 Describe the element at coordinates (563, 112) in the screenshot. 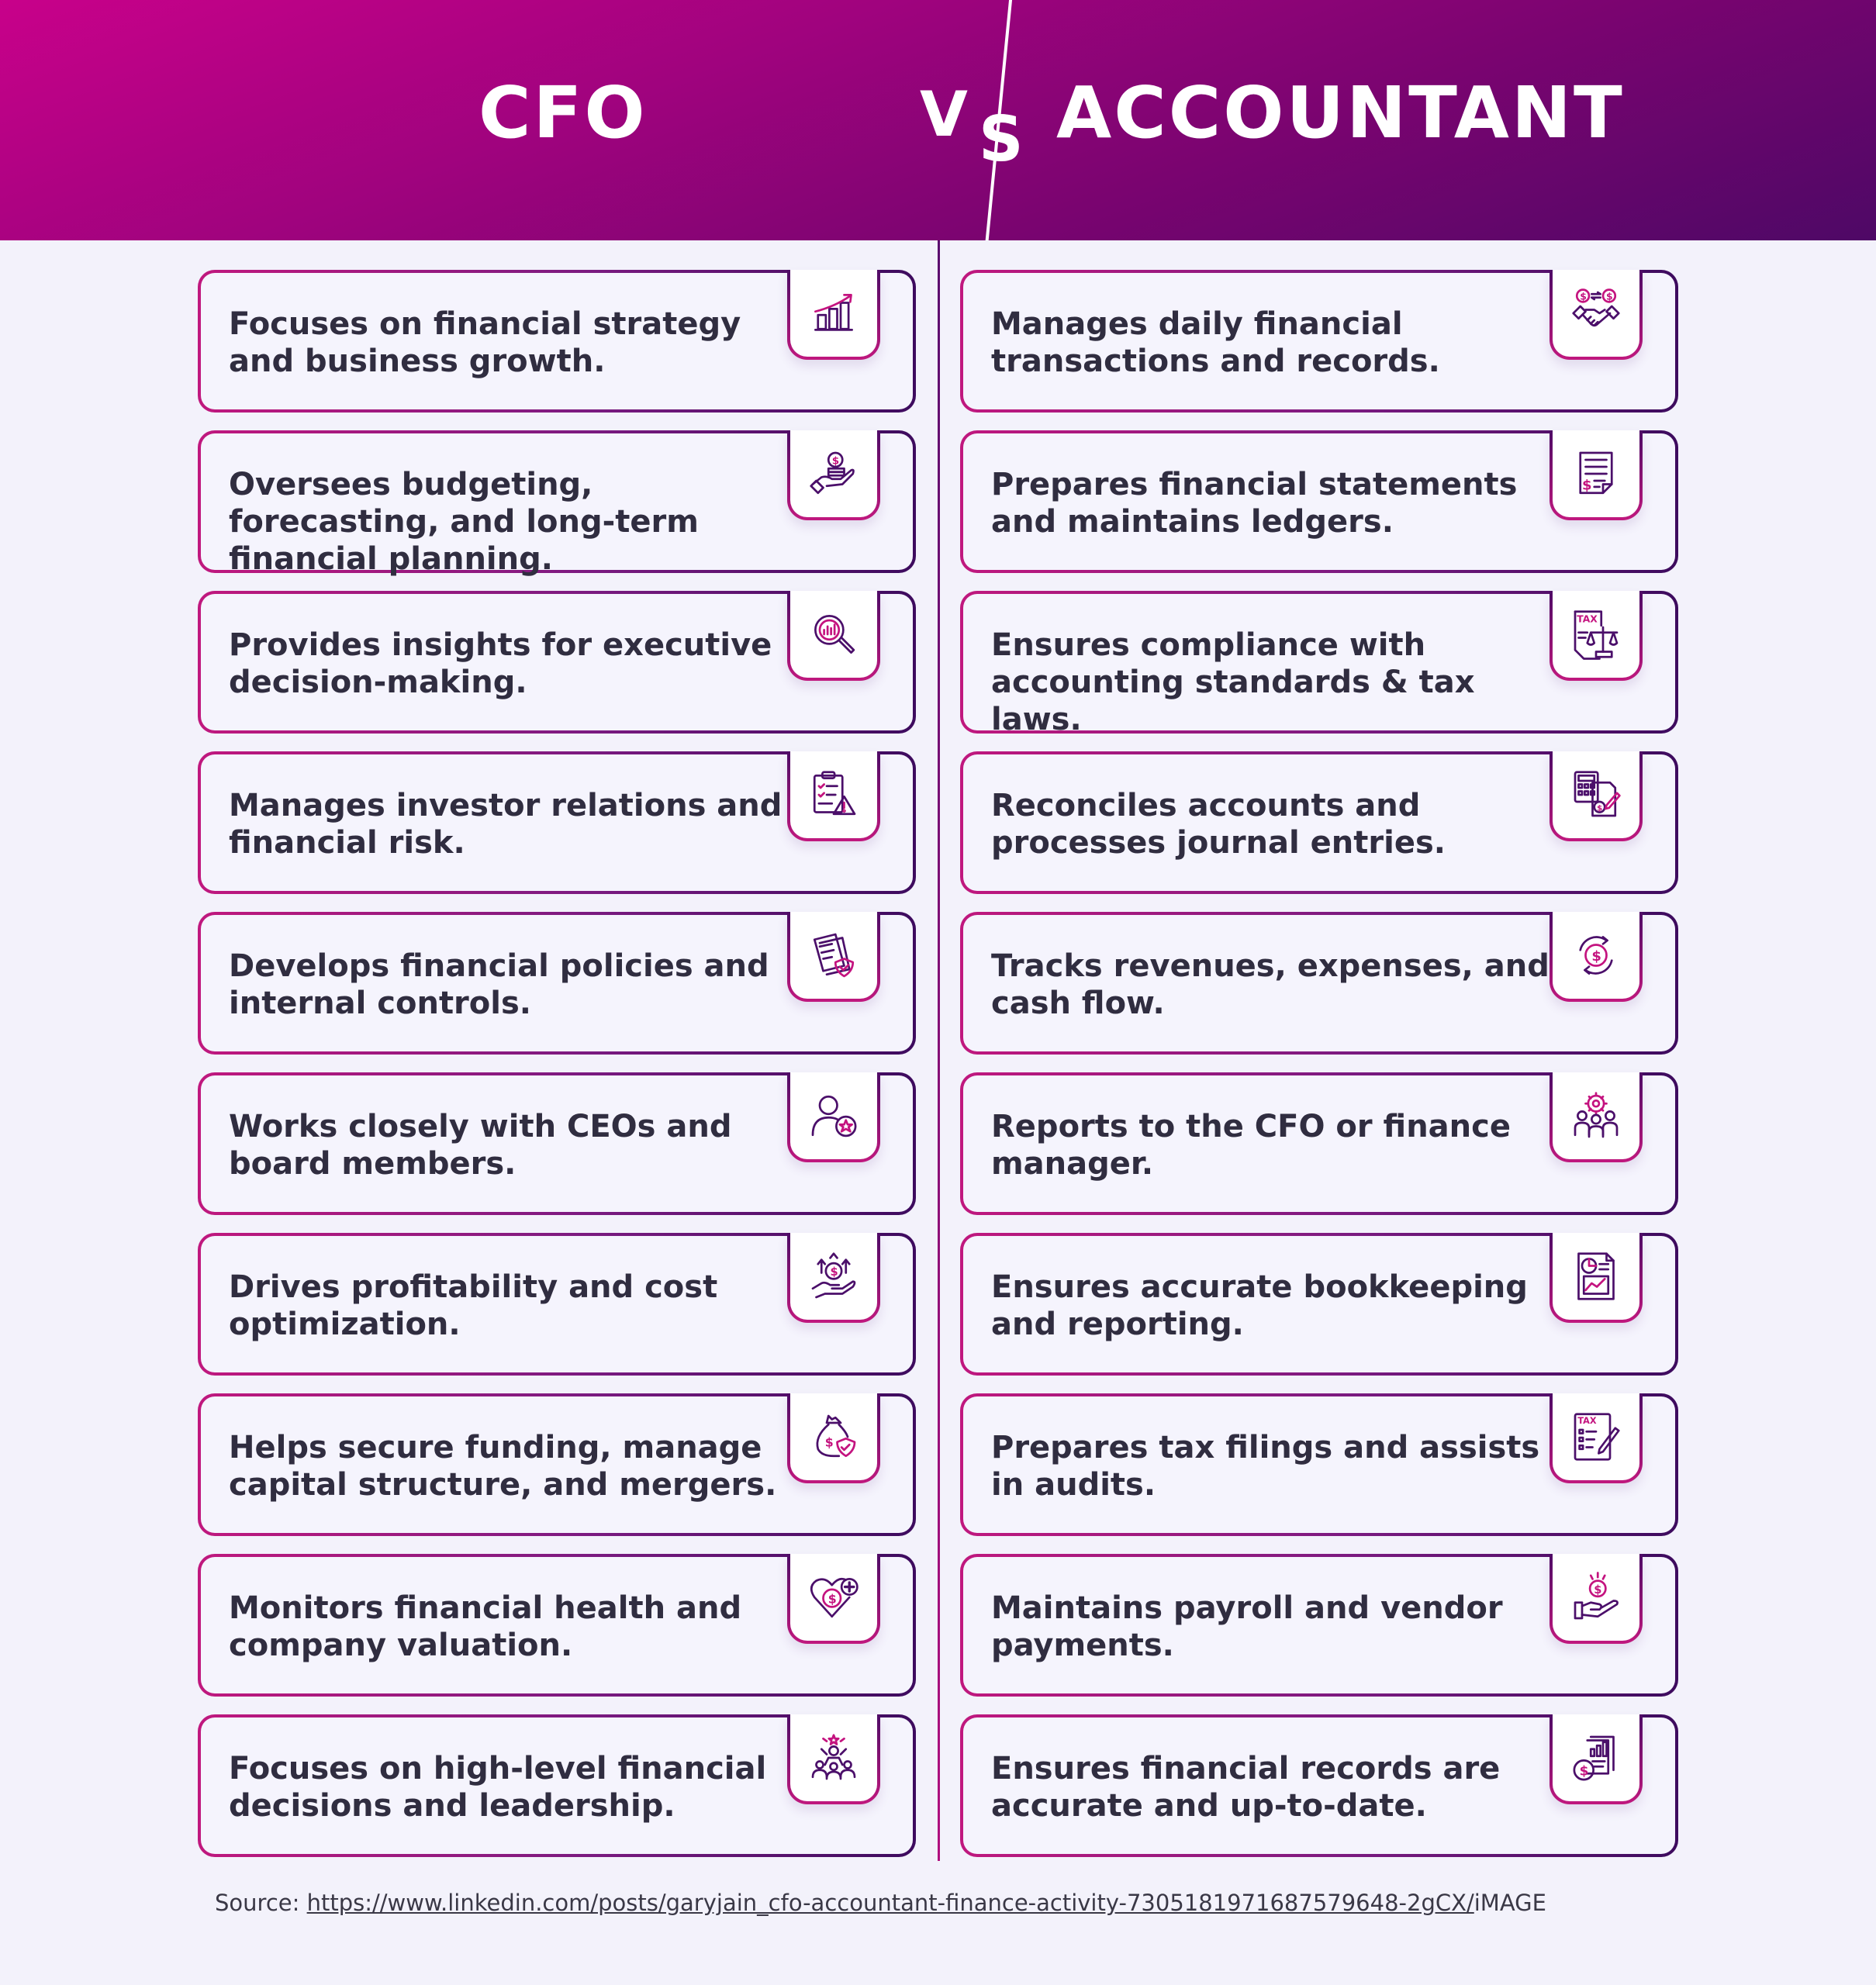

I see `cfo-title: CFO` at that location.